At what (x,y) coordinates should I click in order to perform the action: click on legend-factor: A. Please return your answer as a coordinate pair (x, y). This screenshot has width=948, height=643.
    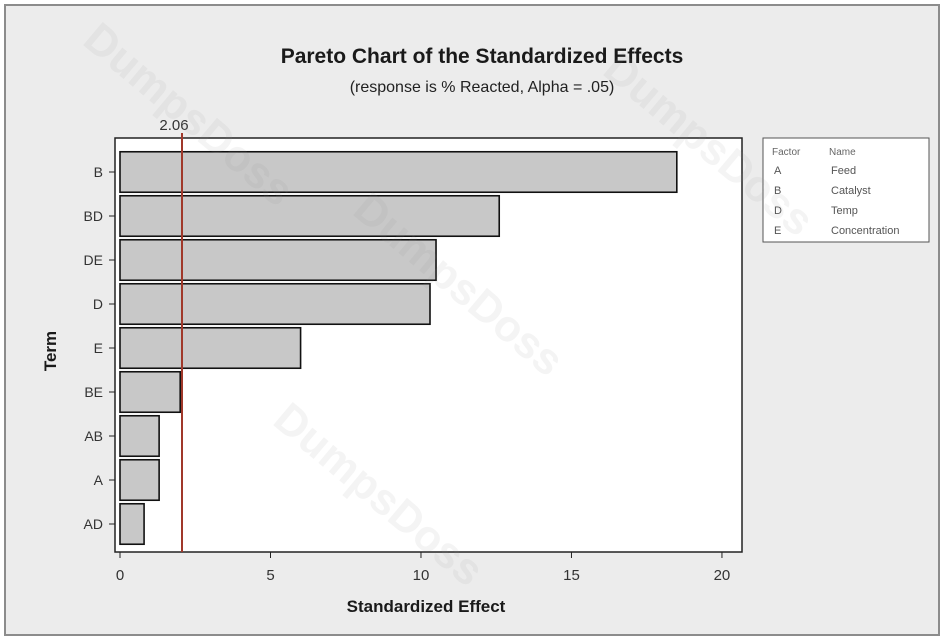
    Looking at the image, I should click on (778, 171).